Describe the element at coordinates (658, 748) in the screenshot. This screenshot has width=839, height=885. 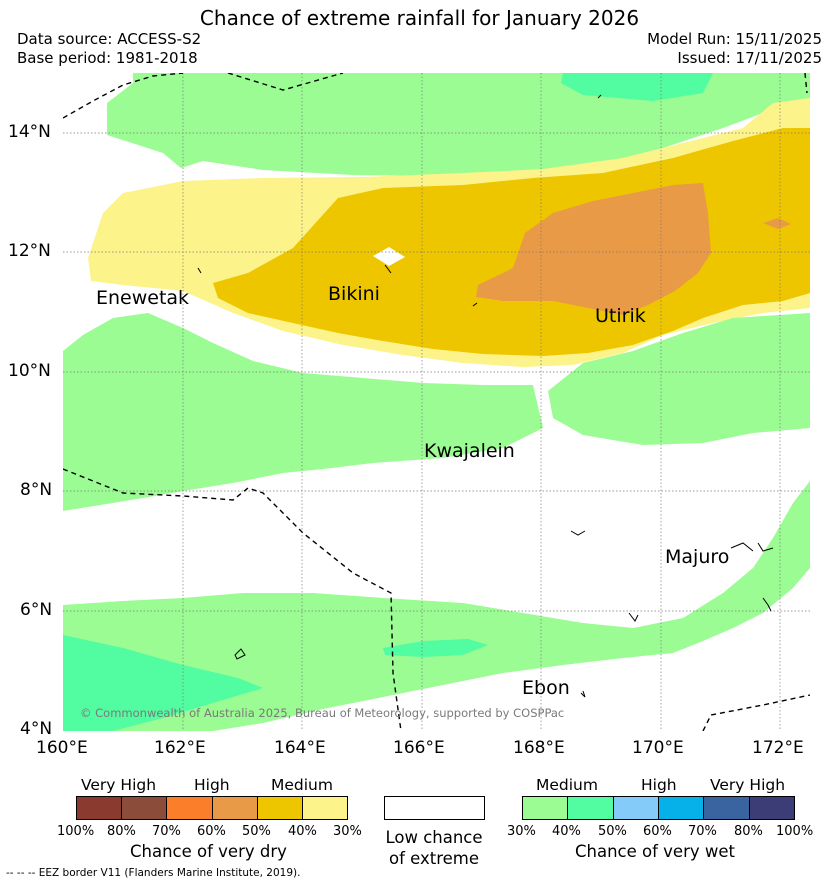
I see `lon-label-170e: 170°E` at that location.